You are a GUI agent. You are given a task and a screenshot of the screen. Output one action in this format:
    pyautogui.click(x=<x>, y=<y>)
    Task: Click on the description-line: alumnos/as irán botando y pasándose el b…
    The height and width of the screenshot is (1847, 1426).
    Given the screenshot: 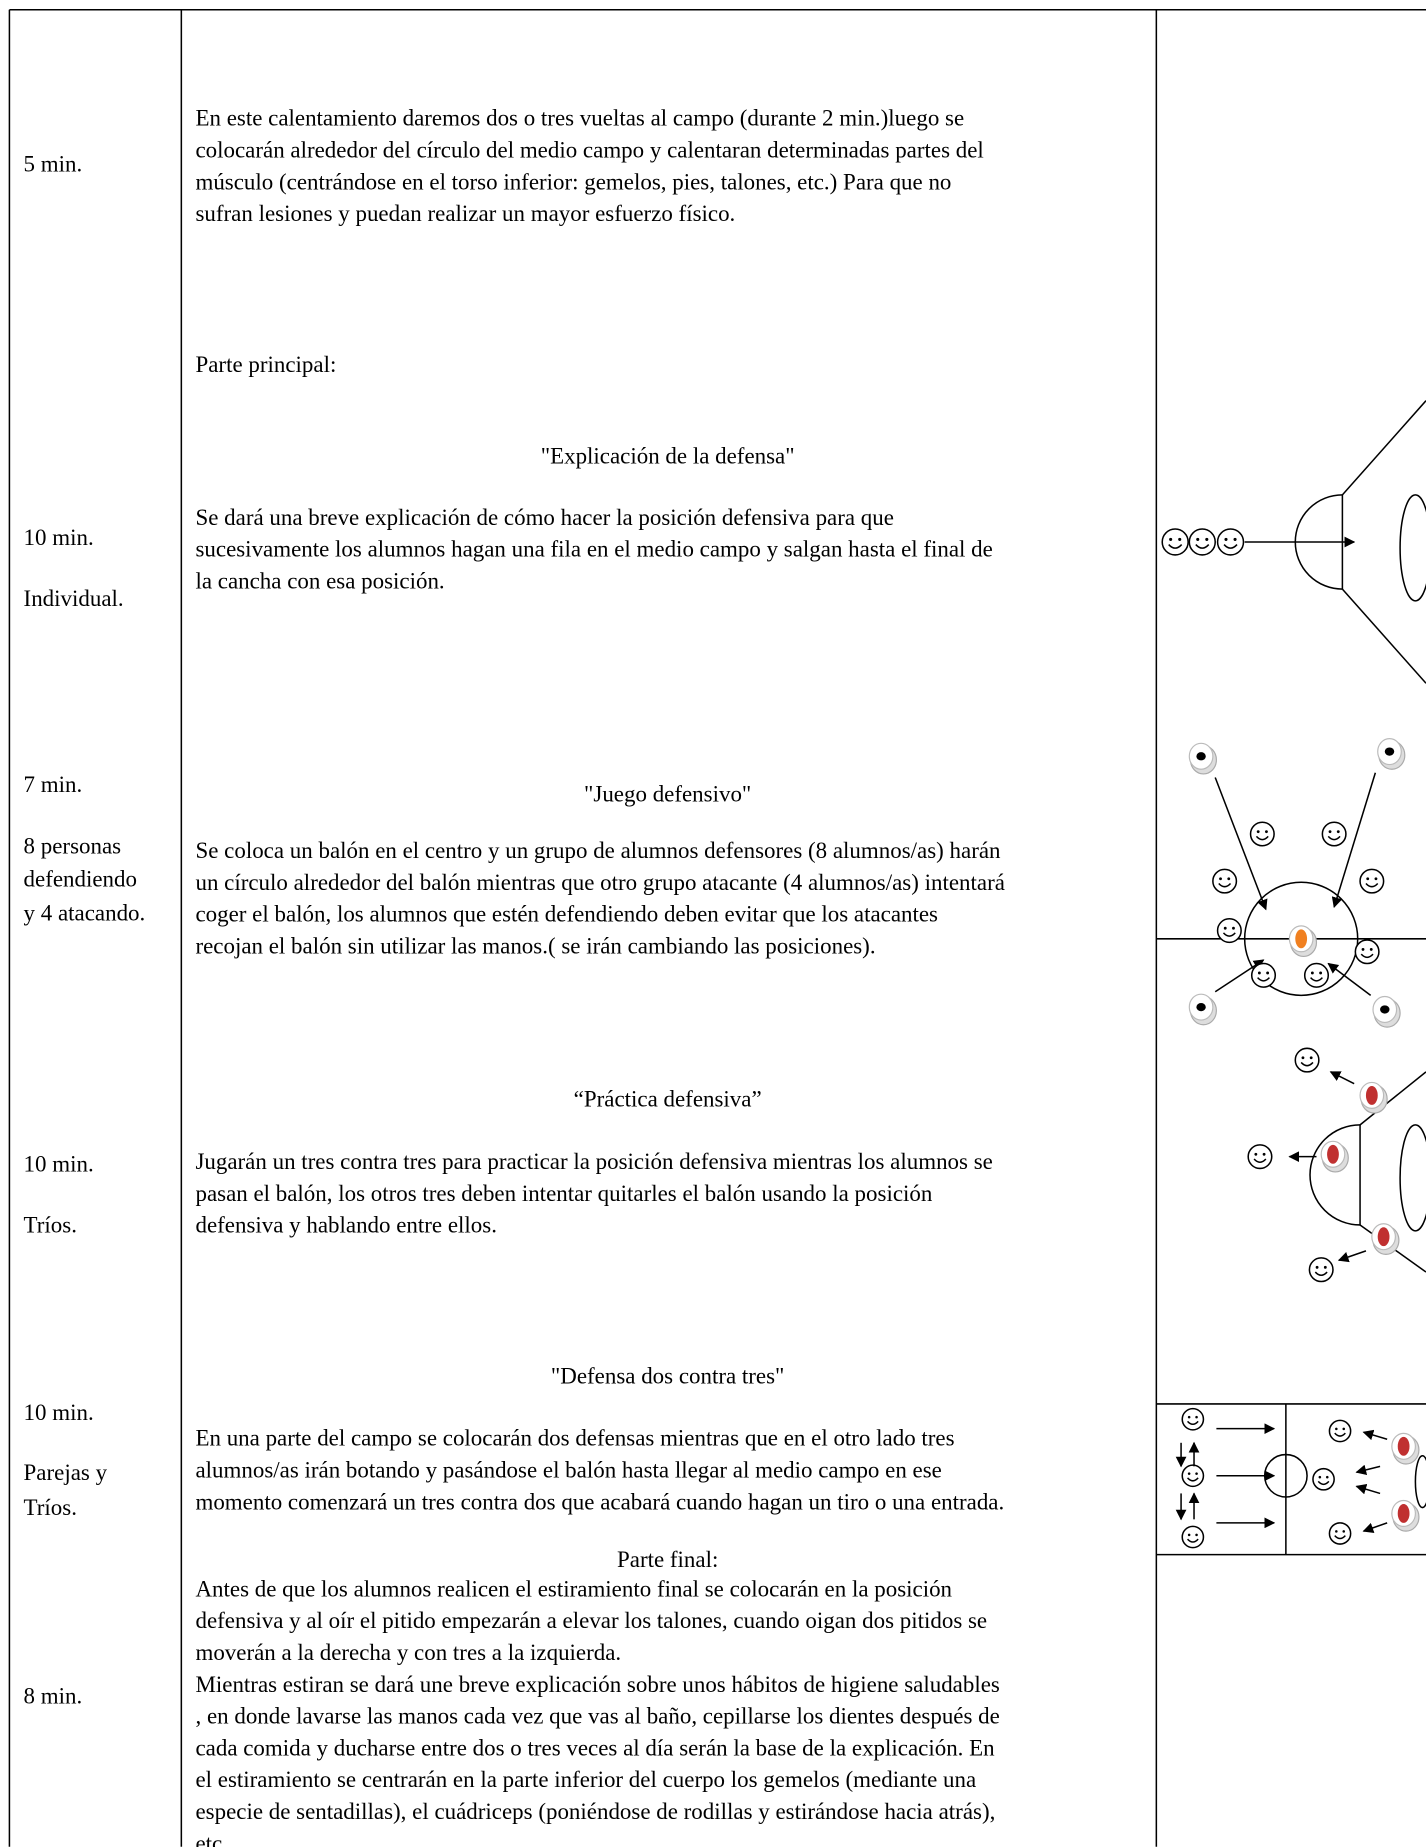 What is the action you would take?
    pyautogui.click(x=568, y=1469)
    